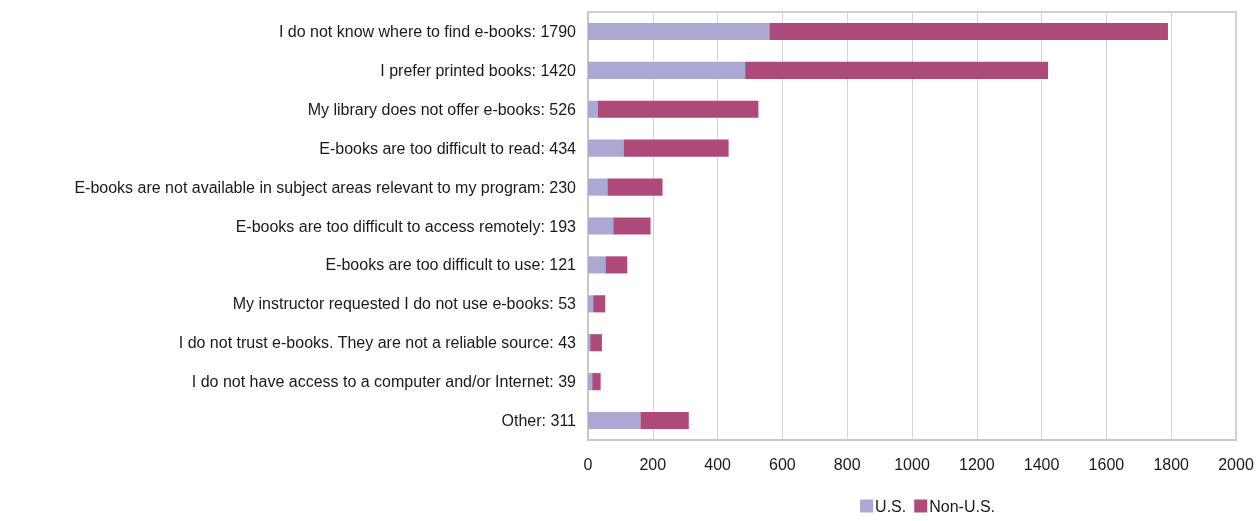  What do you see at coordinates (384, 382) in the screenshot?
I see `y-tick-label: I do not have access to a computer and/or Internet: 39` at bounding box center [384, 382].